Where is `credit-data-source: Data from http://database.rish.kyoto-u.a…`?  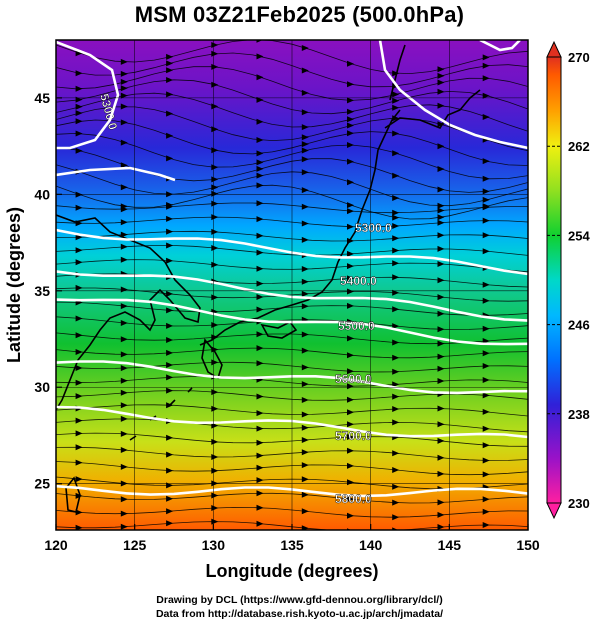 credit-data-source: Data from http://database.rish.kyoto-u.a… is located at coordinates (299, 614).